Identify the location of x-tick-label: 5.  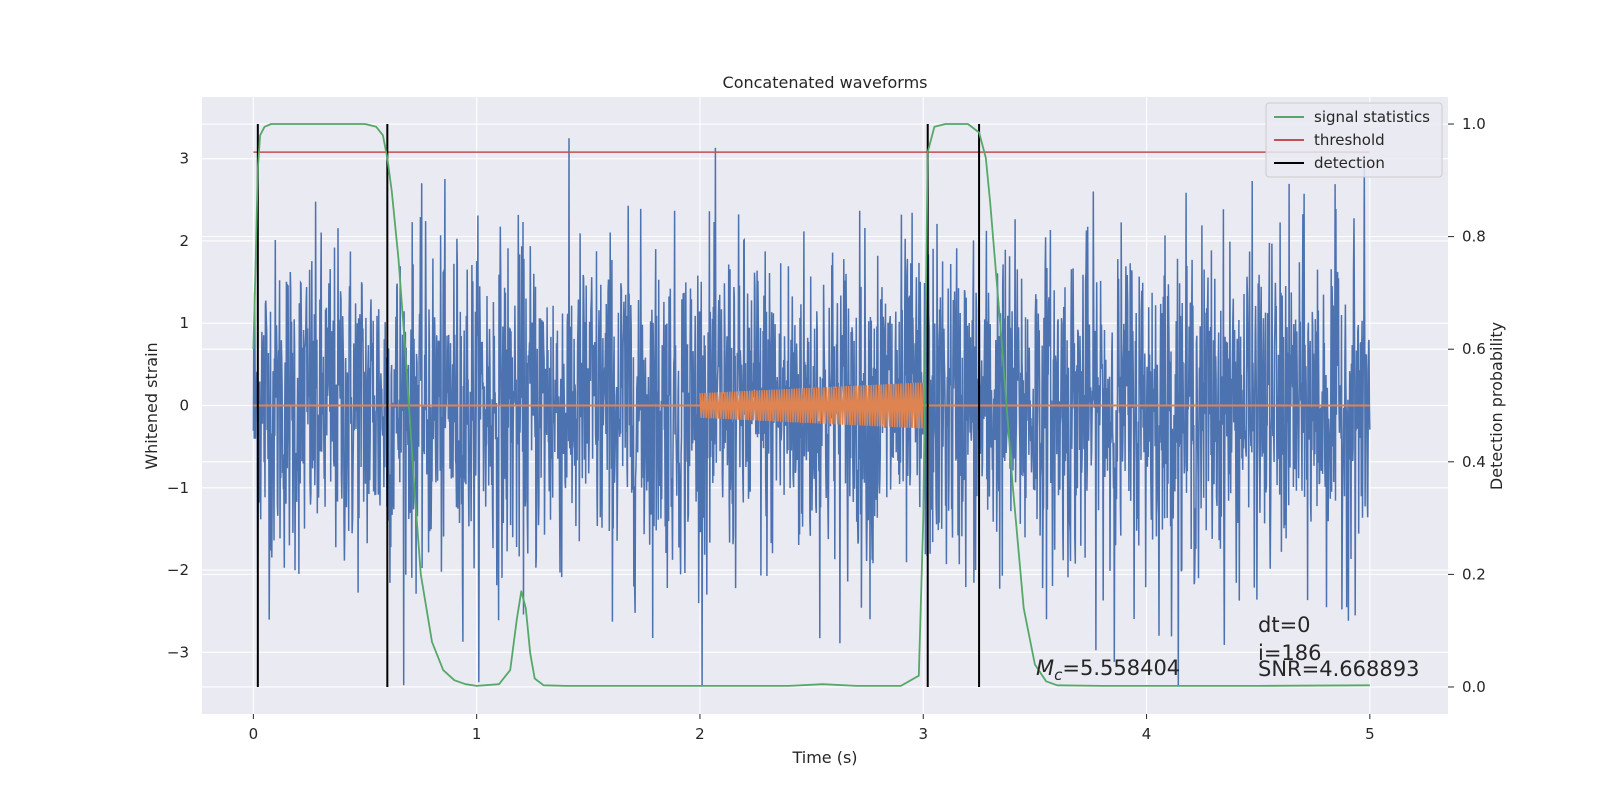
(1370, 734).